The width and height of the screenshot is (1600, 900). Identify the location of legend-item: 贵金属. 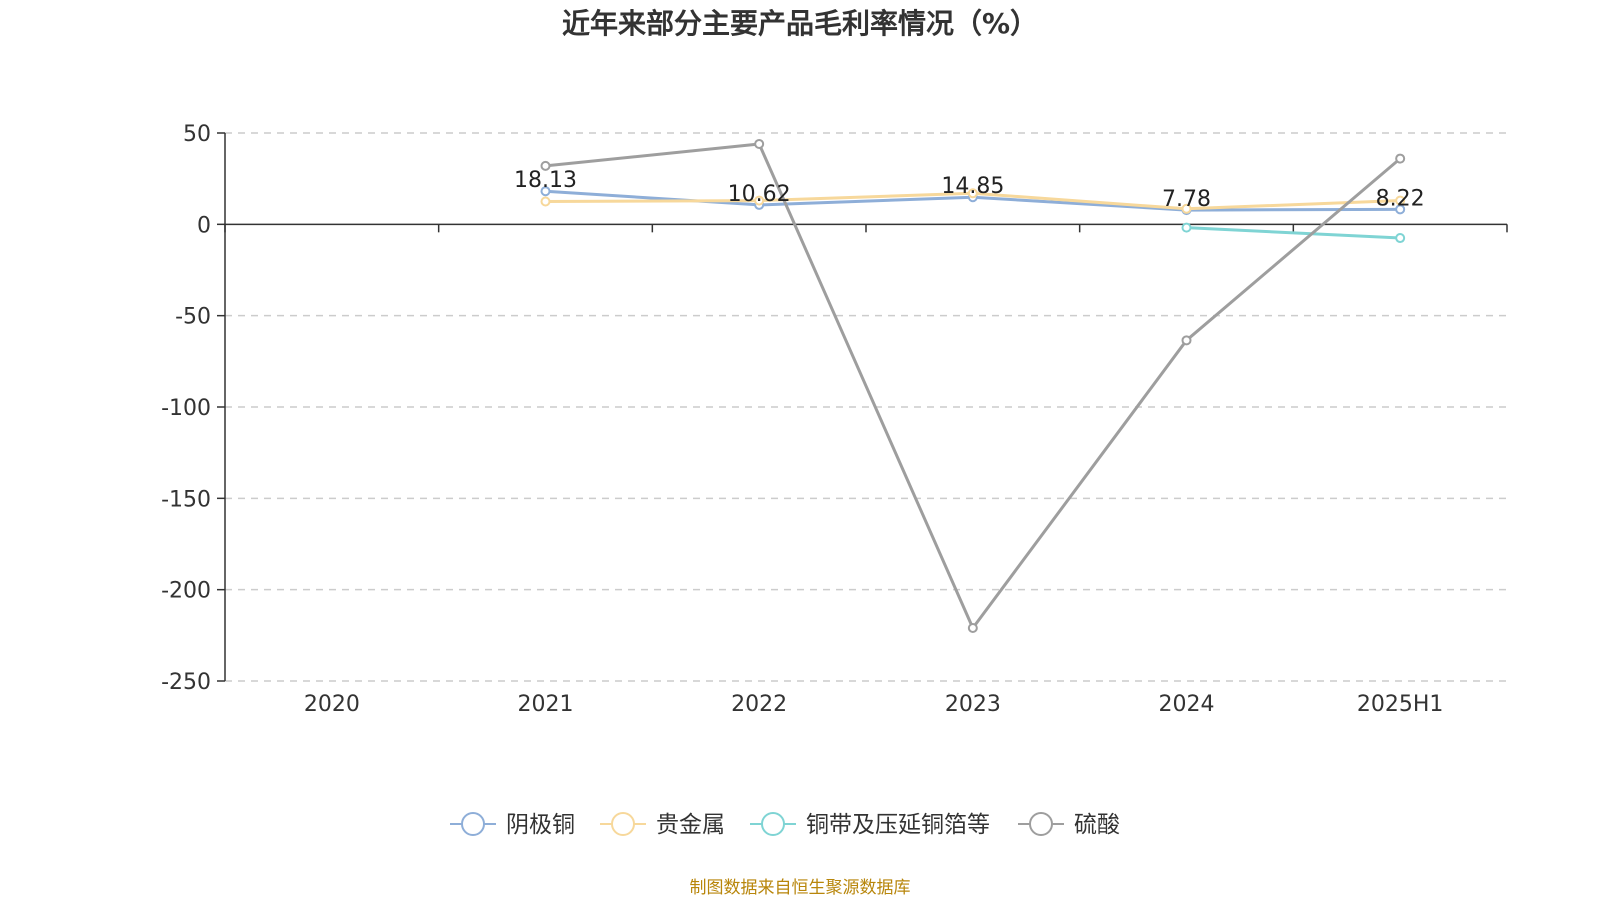
(662, 825).